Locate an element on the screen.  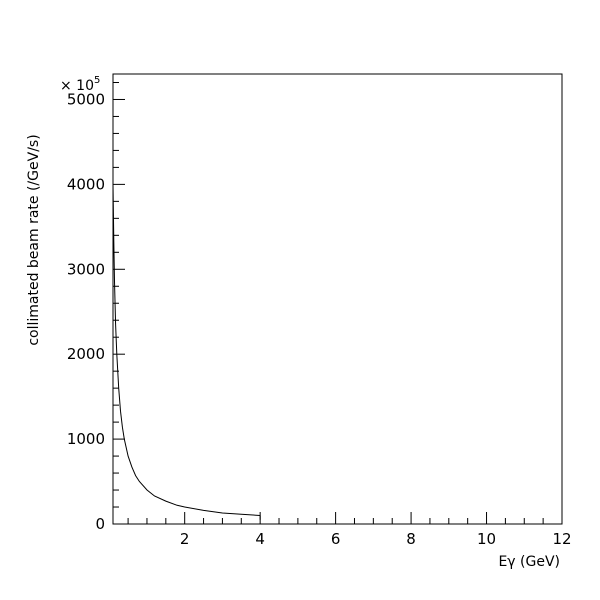
y-axis-multiplier: × 10⁵ is located at coordinates (80, 84).